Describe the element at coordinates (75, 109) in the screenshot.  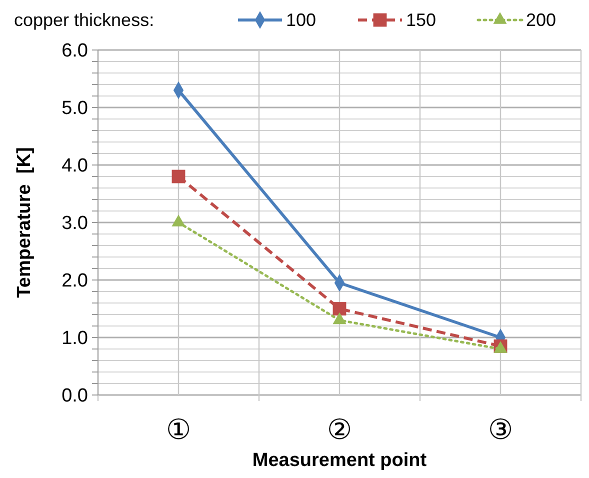
I see `y-tick-label: 5.0` at that location.